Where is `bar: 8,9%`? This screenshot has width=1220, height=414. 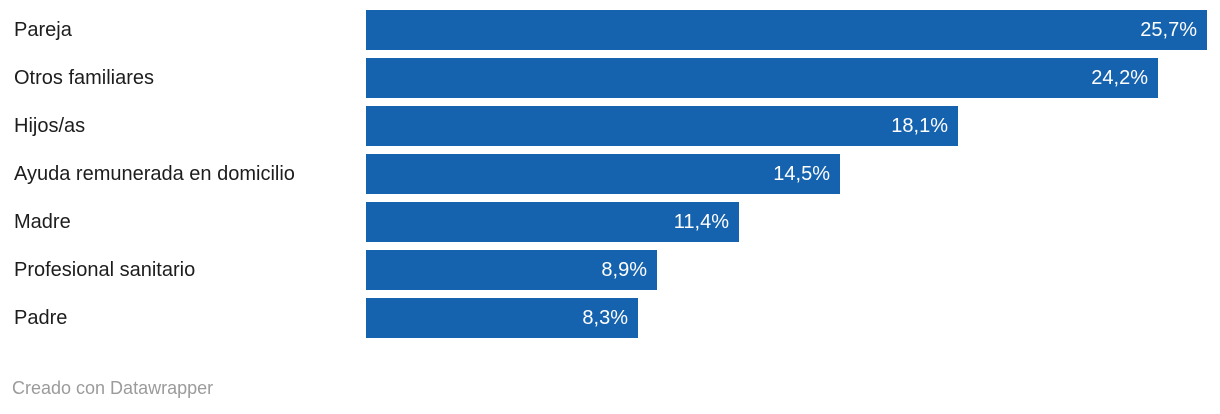
bar: 8,9% is located at coordinates (511, 270).